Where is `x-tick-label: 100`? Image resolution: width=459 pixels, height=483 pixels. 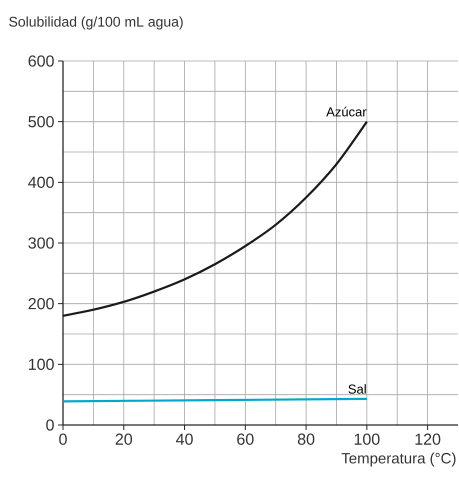
x-tick-label: 100 is located at coordinates (367, 439).